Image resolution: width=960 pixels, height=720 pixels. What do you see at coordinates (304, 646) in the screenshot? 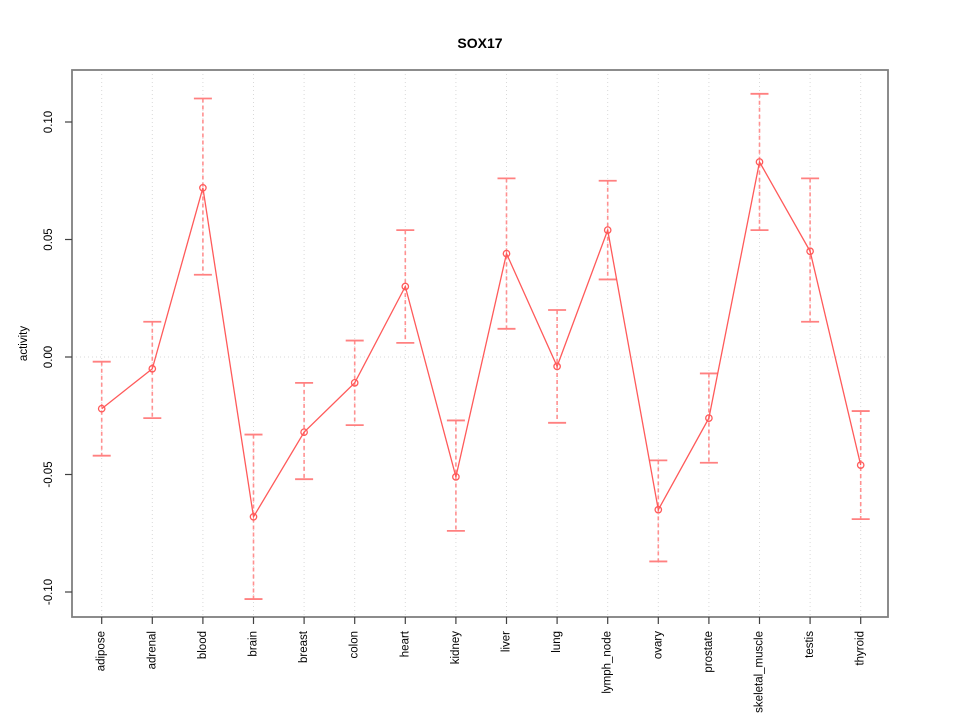
I see `x-category-label: breast` at bounding box center [304, 646].